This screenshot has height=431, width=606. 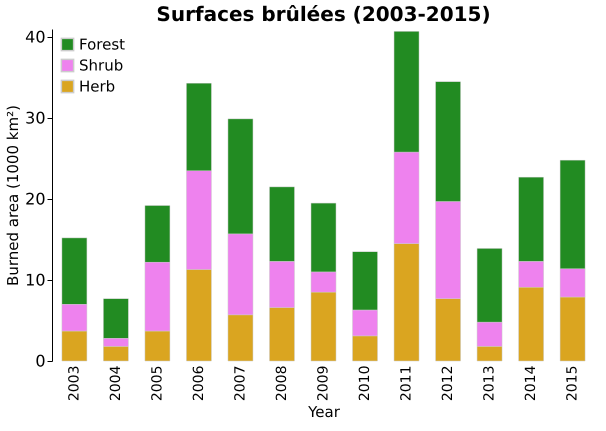 What do you see at coordinates (448, 384) in the screenshot?
I see `x-tick-label: 2012` at bounding box center [448, 384].